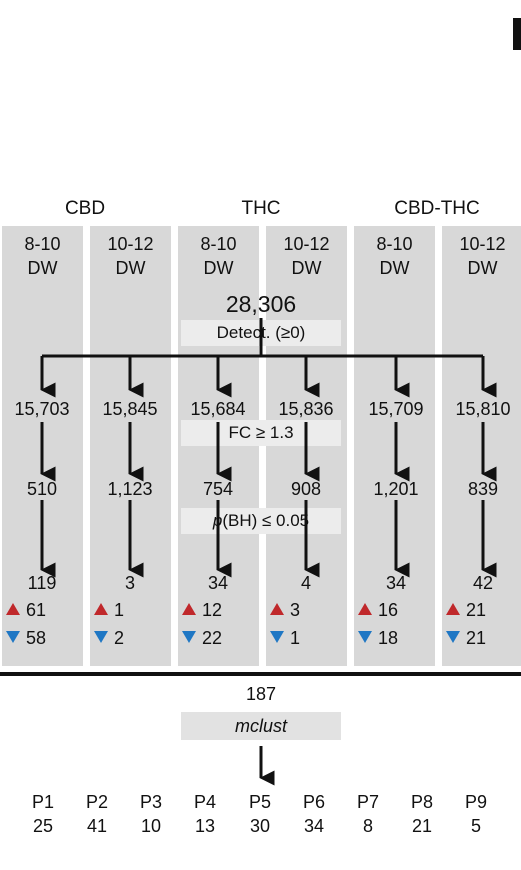  I want to click on fc-step-label: FC ≥ 1.3, so click(261, 432).